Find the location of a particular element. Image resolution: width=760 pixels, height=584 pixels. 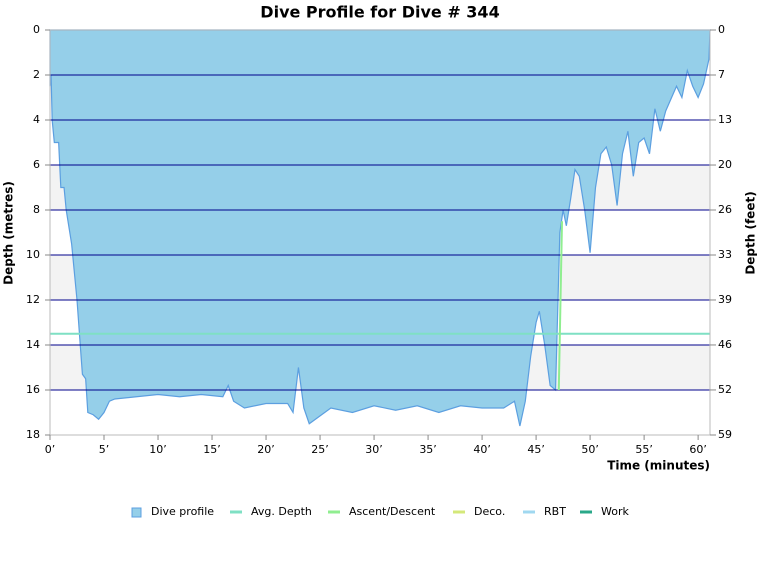

x-tick-label: 0’ is located at coordinates (50, 449).